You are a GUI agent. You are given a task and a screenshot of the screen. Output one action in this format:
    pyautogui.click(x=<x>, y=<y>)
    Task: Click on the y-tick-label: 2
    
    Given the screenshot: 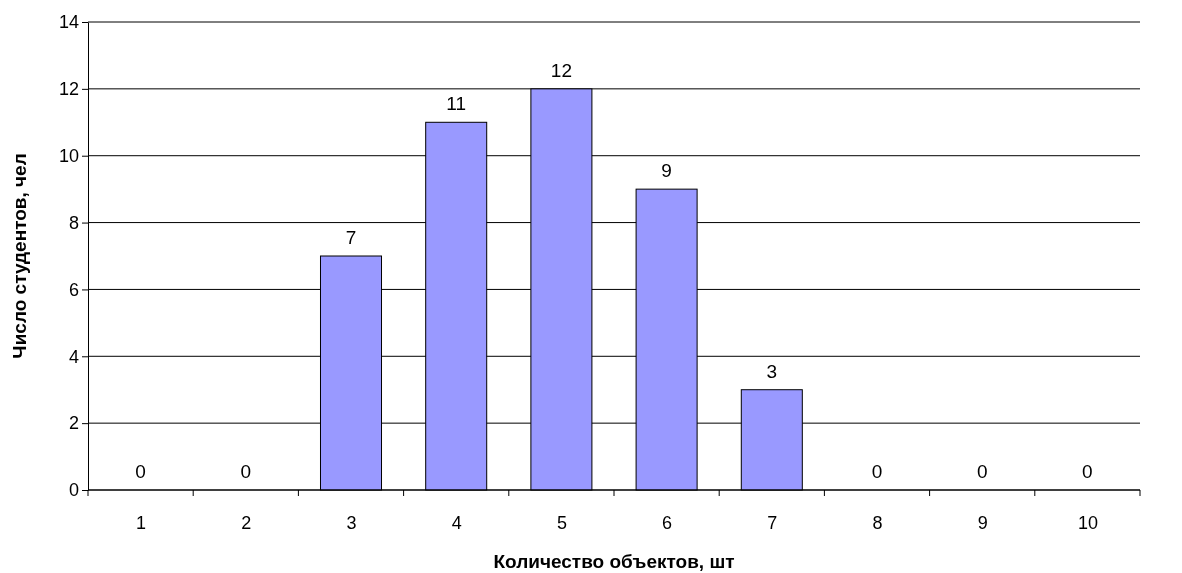 What is the action you would take?
    pyautogui.click(x=73, y=423)
    